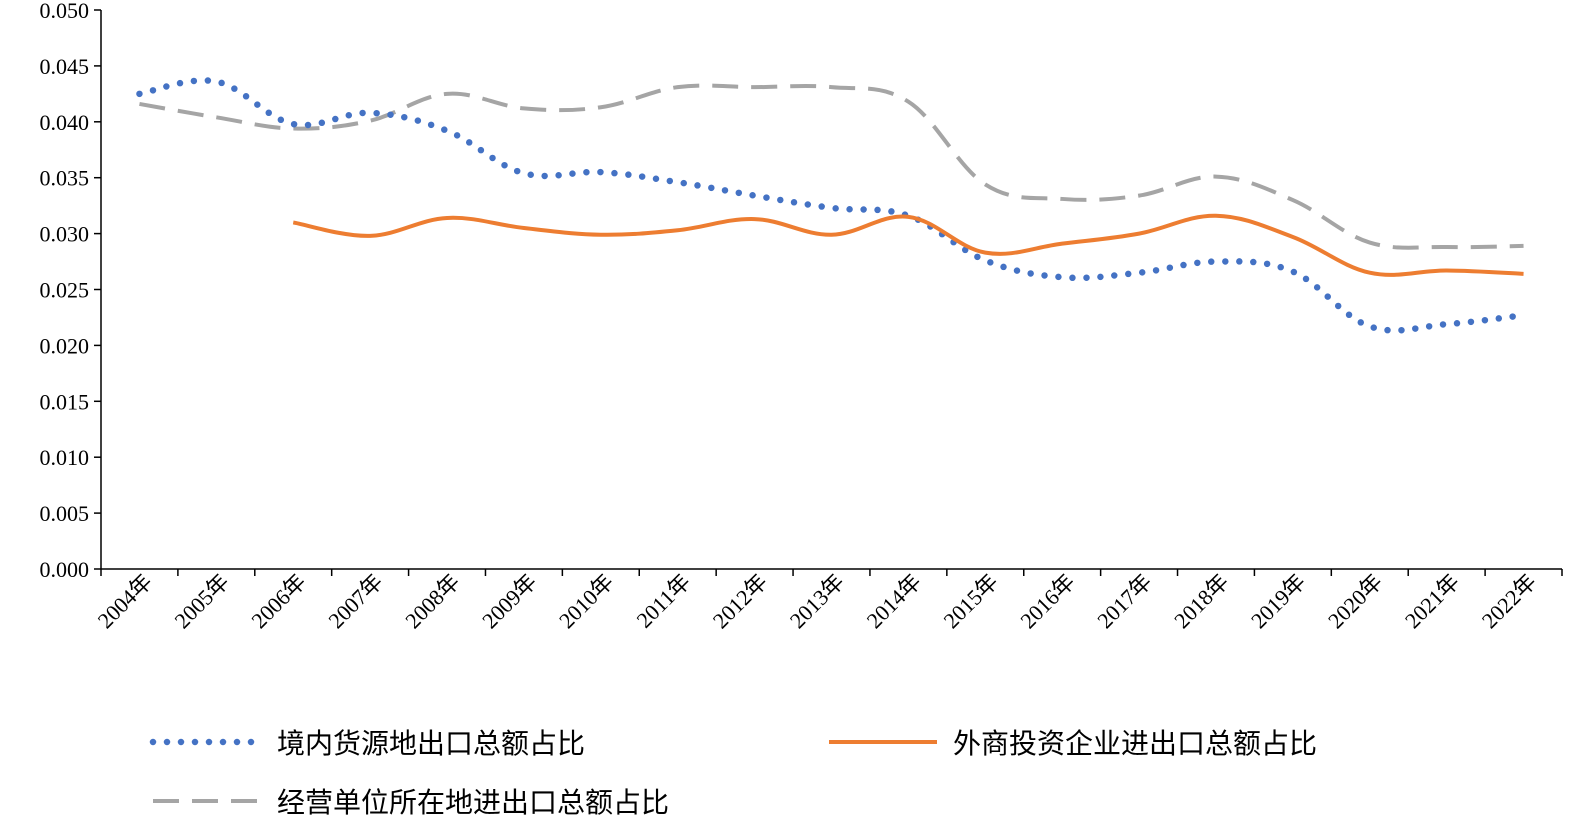 The height and width of the screenshot is (825, 1575). What do you see at coordinates (817, 601) in the screenshot?
I see `x-tick-label: 2013年` at bounding box center [817, 601].